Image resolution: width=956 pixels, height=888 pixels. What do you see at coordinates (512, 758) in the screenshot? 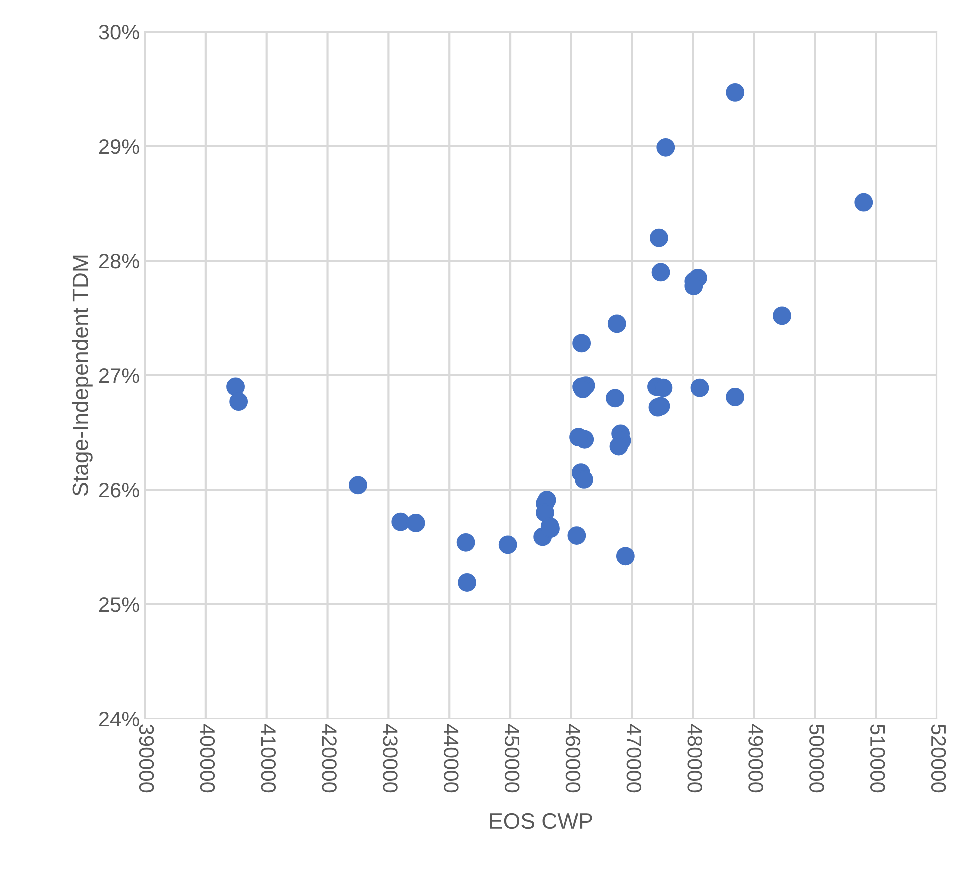
I see `x-tick-label: 450000` at bounding box center [512, 758].